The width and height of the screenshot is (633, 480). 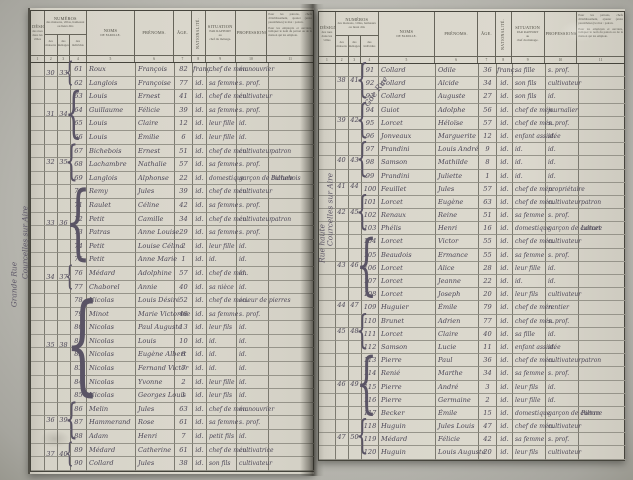 I want to click on cell-age: 36, so click(x=488, y=361).